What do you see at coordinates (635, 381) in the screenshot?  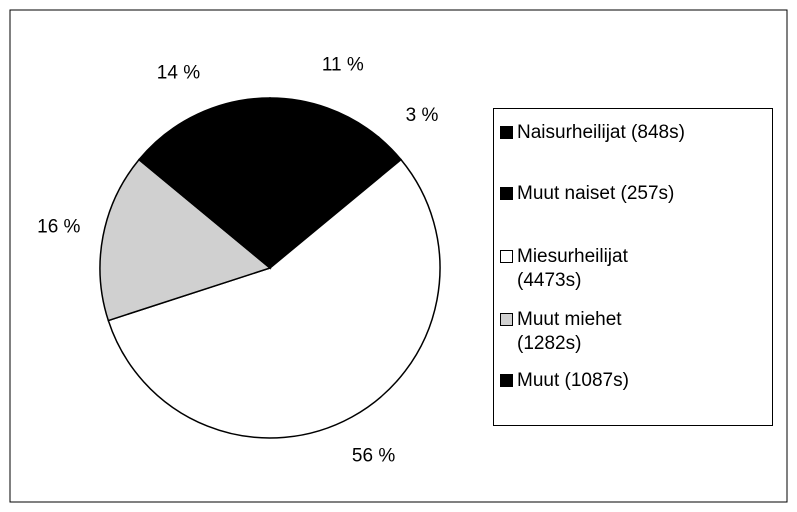 I see `legend-entry: Muut (1087s)` at bounding box center [635, 381].